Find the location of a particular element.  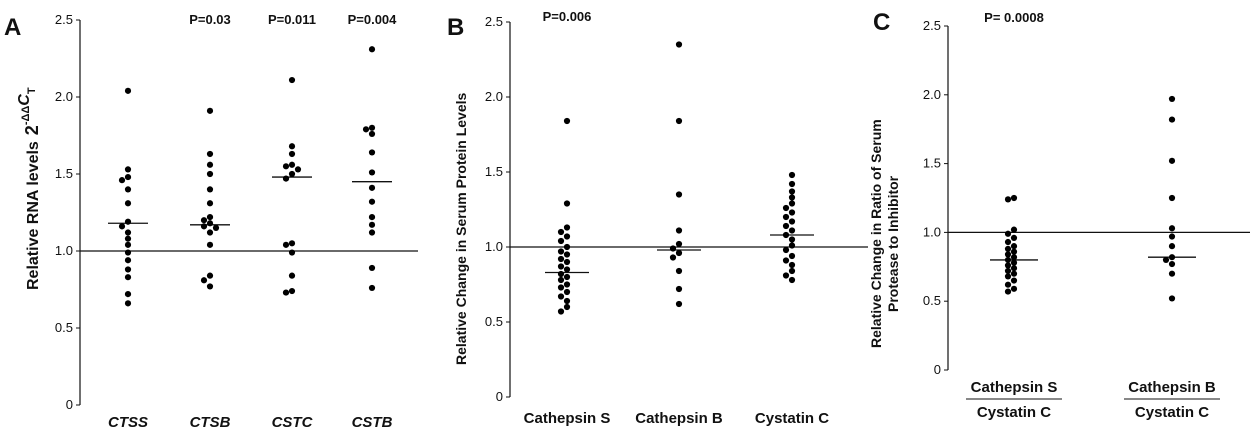

panel-b-categories: Cathepsin S Cathepsin B Cystatin C is located at coordinates (677, 418).